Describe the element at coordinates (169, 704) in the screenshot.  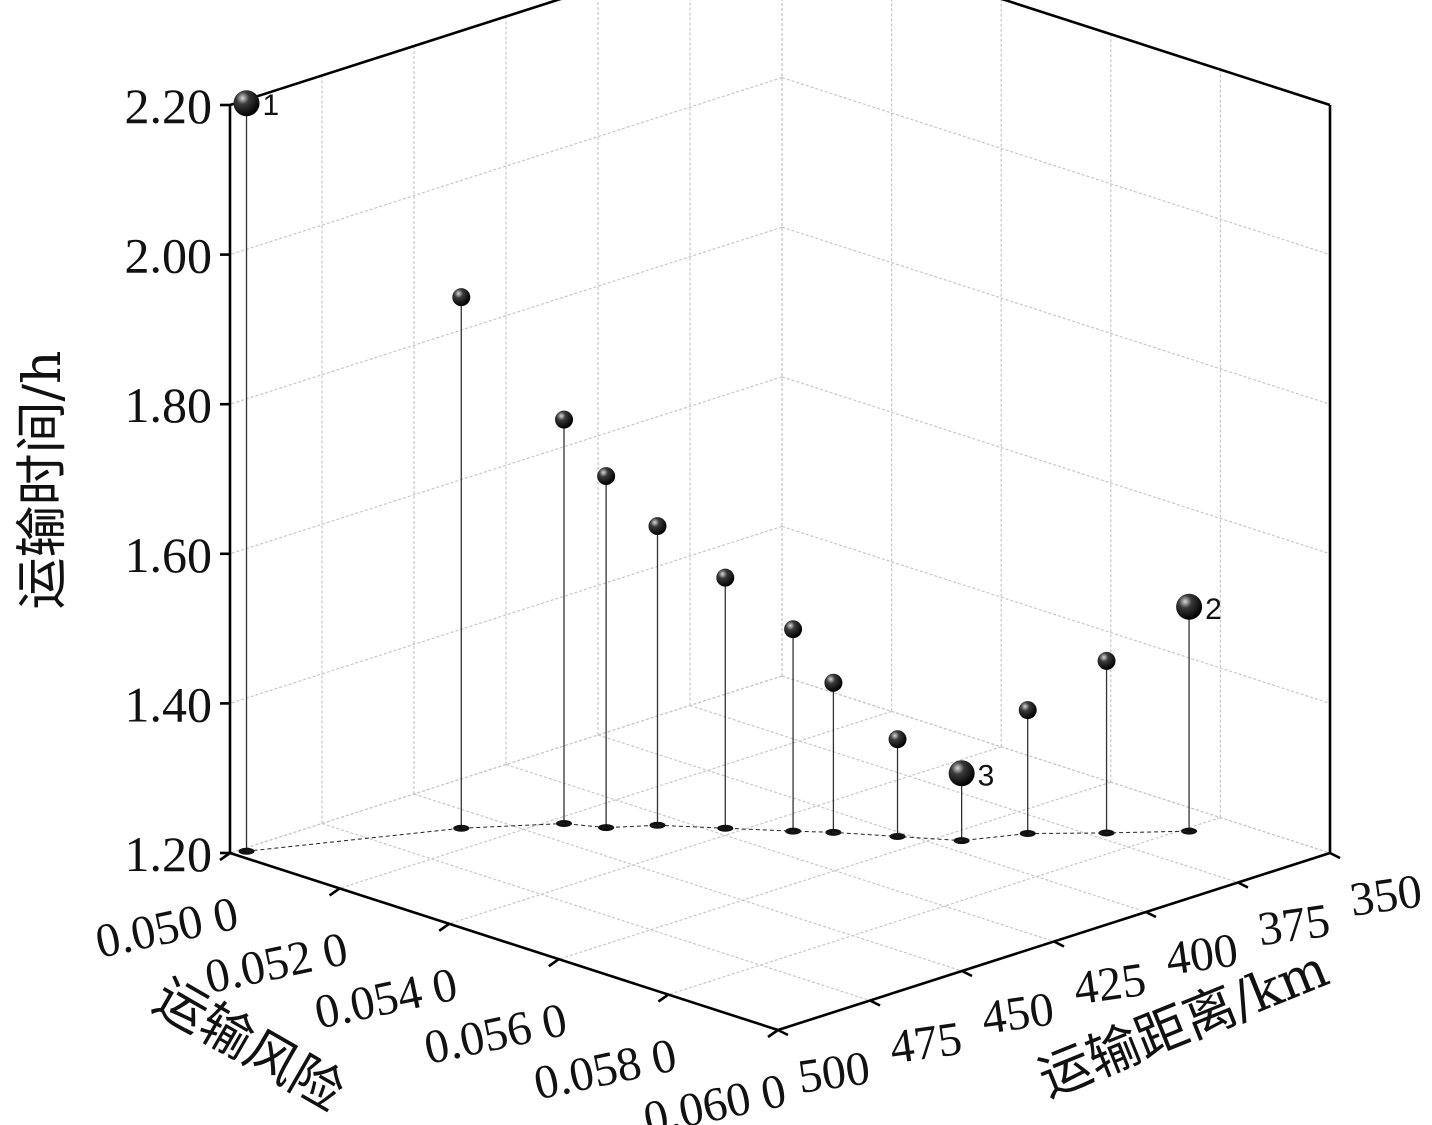
I see `z-tick-label: 1.40` at that location.